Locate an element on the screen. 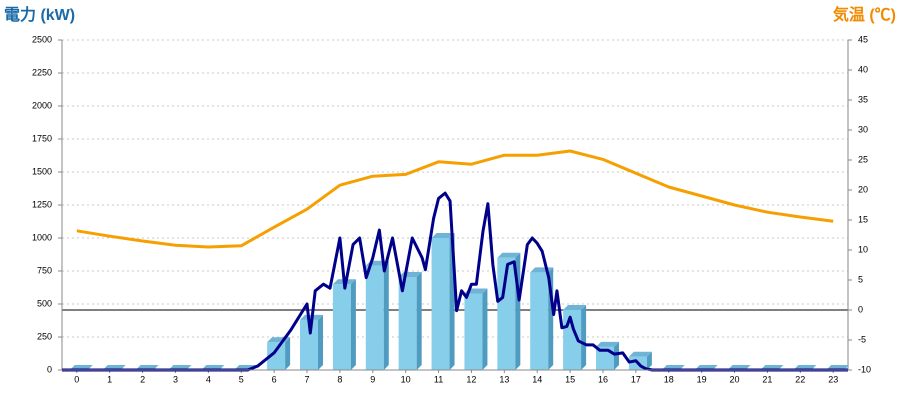 This screenshot has height=400, width=900. y-tick-label: 2000 is located at coordinates (42, 105).